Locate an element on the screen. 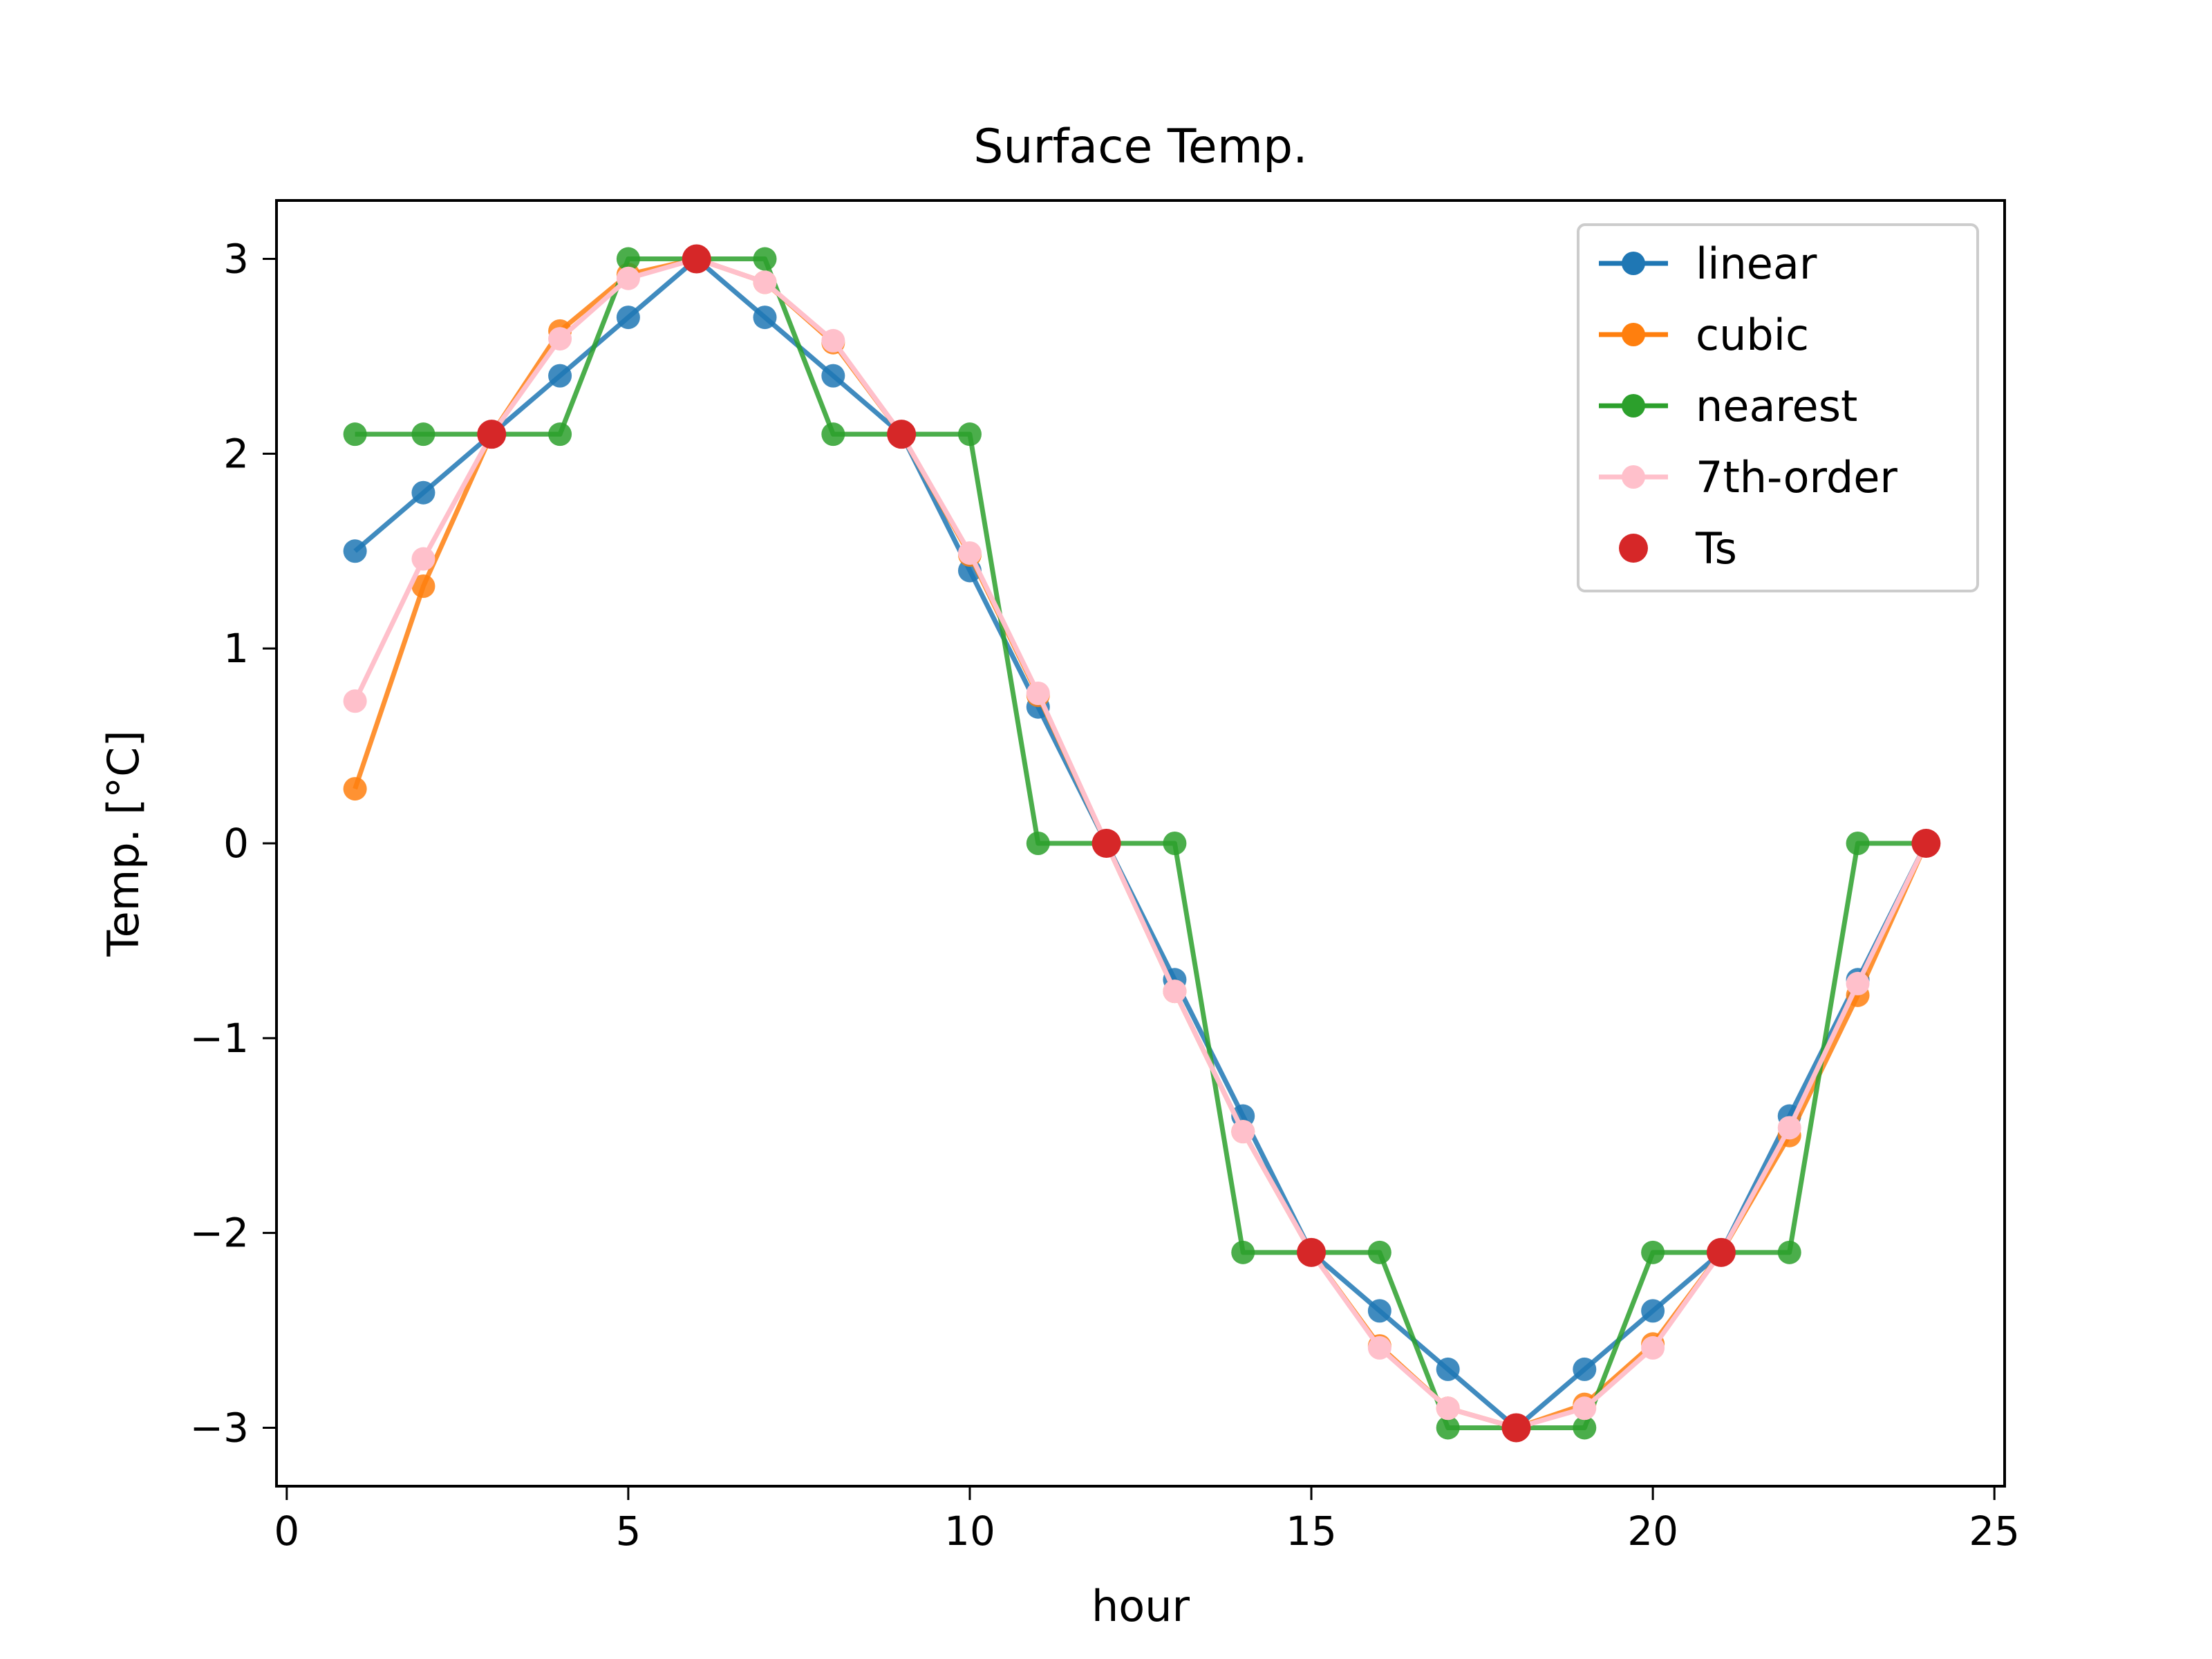  legend-item: nearest is located at coordinates (1728, 406).